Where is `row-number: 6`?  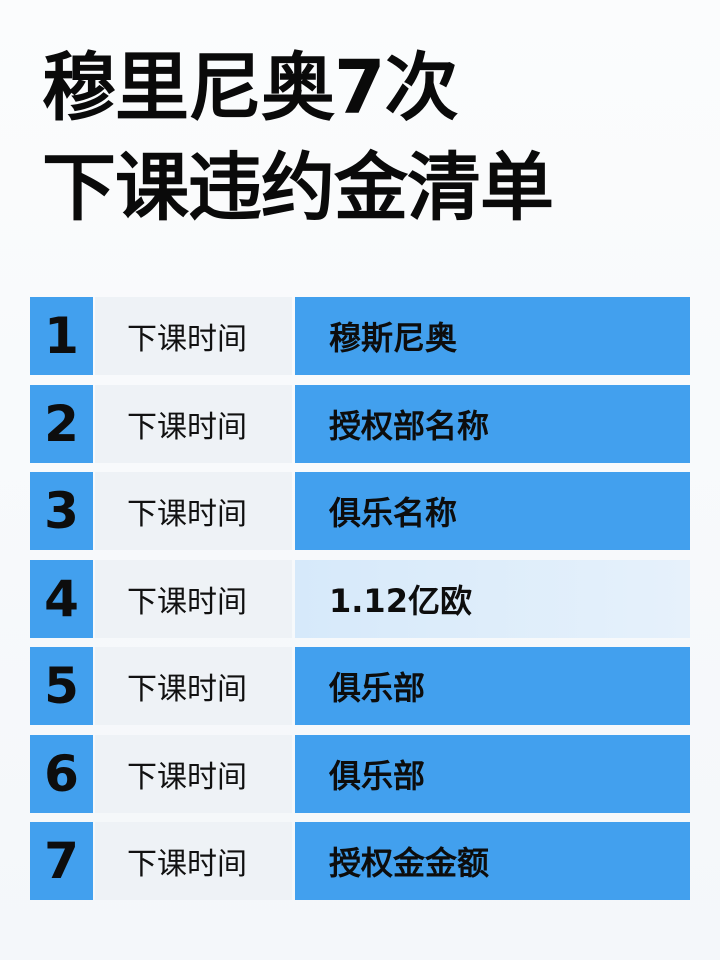 row-number: 6 is located at coordinates (61, 773).